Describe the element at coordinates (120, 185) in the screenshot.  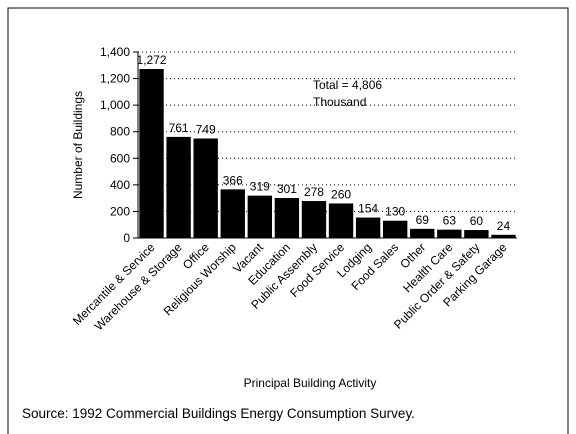
I see `y-tick-label: 400` at that location.